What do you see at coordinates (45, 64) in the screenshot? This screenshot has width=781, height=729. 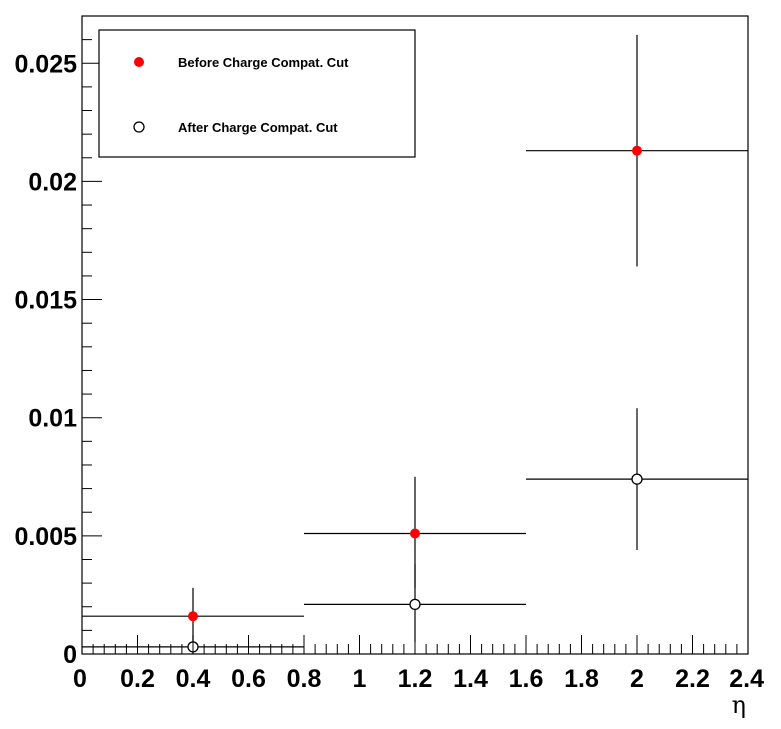 I see `y-tick-label: 0.025` at bounding box center [45, 64].